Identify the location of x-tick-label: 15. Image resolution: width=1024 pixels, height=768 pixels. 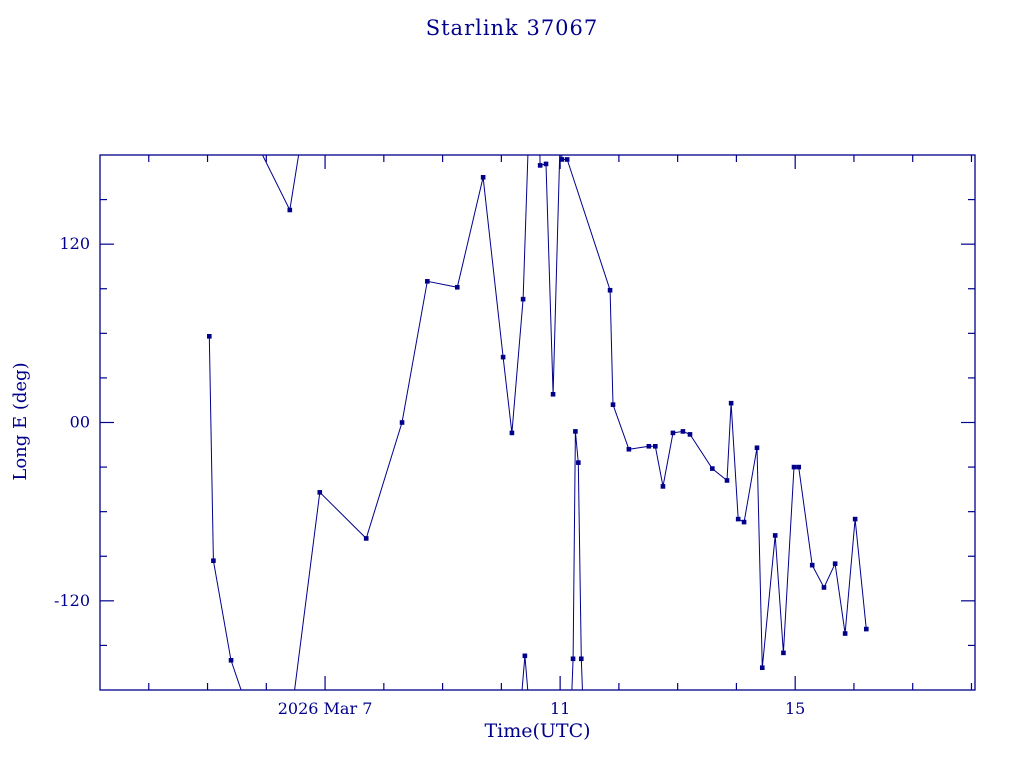
(795, 708).